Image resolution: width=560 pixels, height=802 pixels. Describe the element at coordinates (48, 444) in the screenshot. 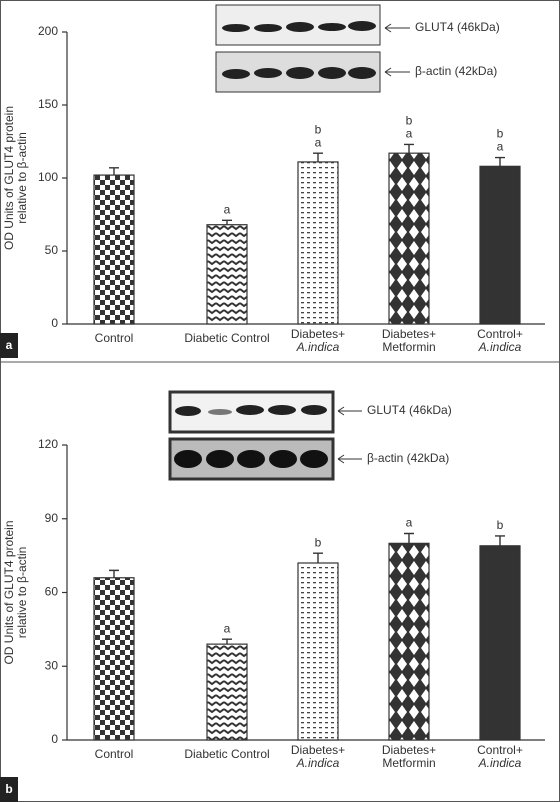

I see `y-tick-label: 120` at that location.